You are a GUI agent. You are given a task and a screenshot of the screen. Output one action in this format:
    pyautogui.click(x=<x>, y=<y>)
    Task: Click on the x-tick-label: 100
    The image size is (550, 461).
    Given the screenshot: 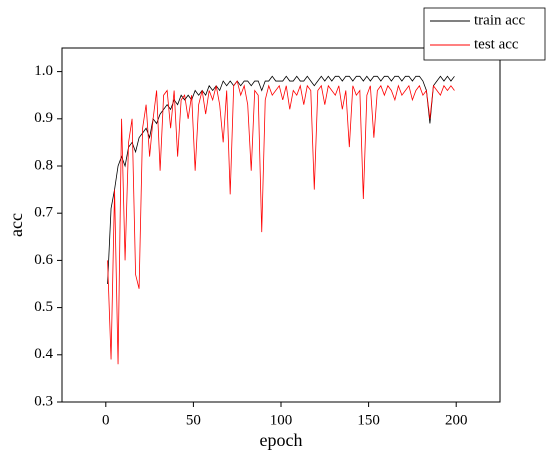 What is the action you would take?
    pyautogui.click(x=281, y=420)
    